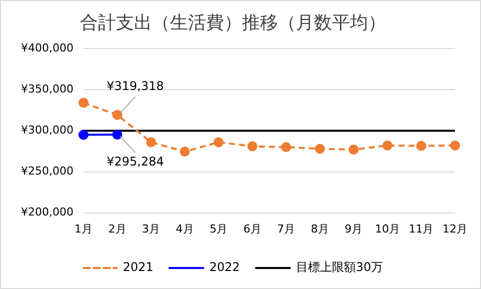  I want to click on y-tick-label: ¥350,000, so click(47, 89).